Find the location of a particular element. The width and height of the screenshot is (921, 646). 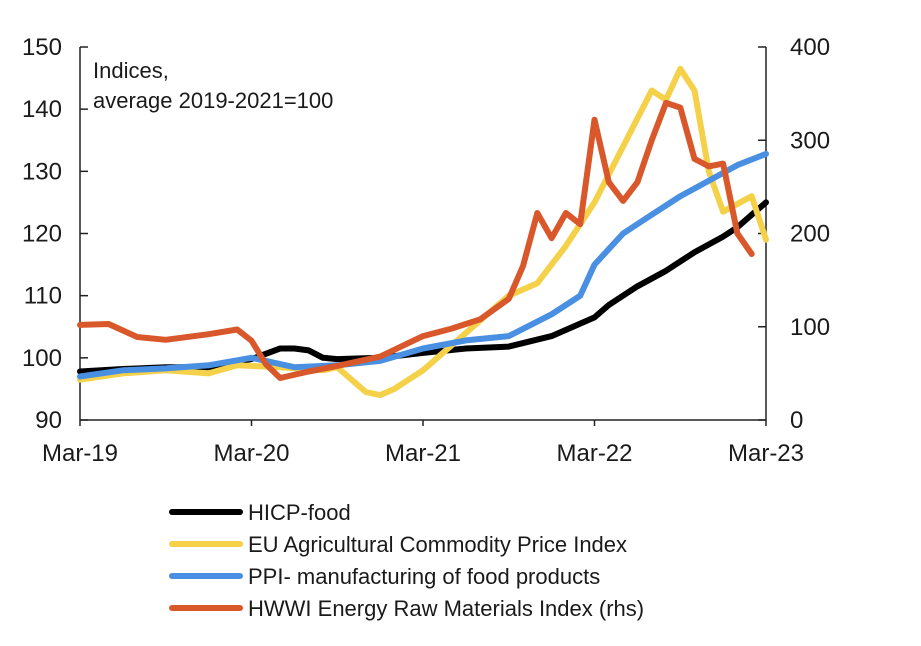

y-left-tick-label: 130 is located at coordinates (42, 171).